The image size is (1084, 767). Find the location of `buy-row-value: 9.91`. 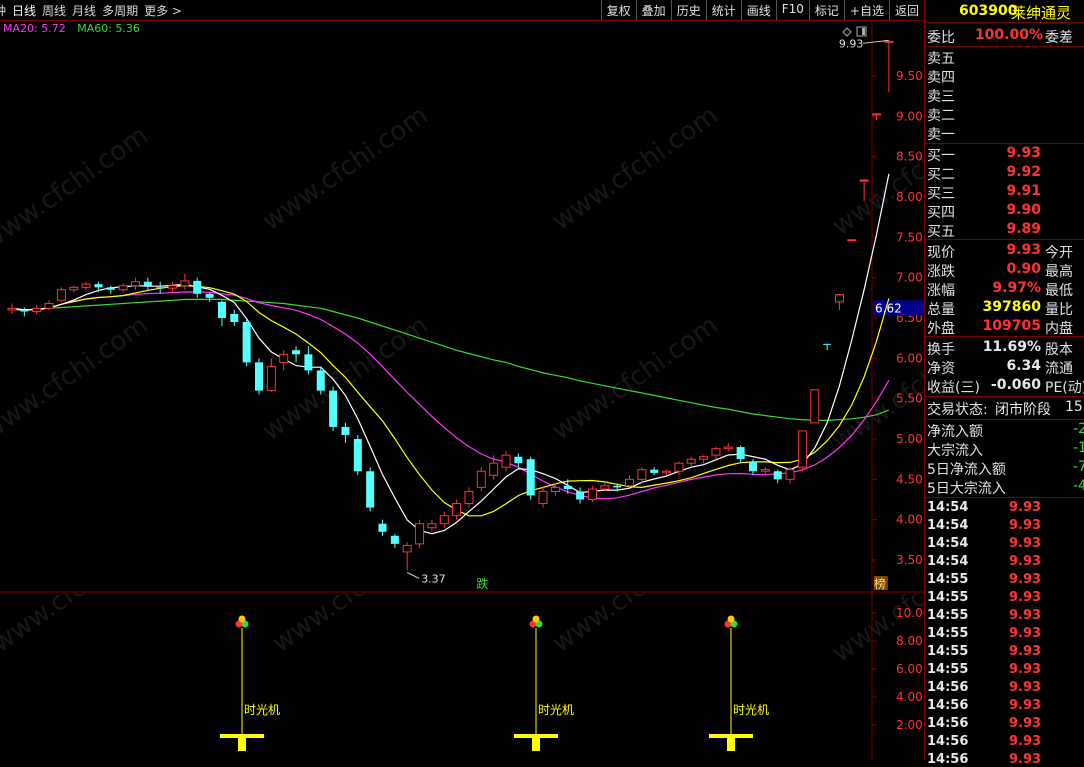

buy-row-value: 9.91 is located at coordinates (1023, 191).